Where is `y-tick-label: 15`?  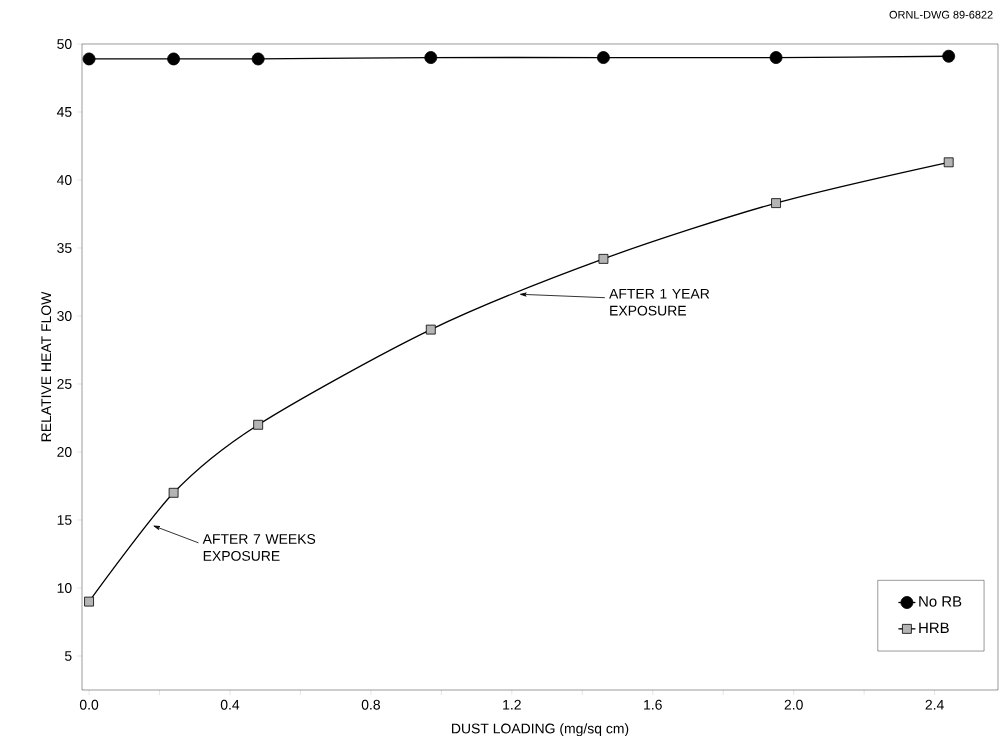 y-tick-label: 15 is located at coordinates (64, 520).